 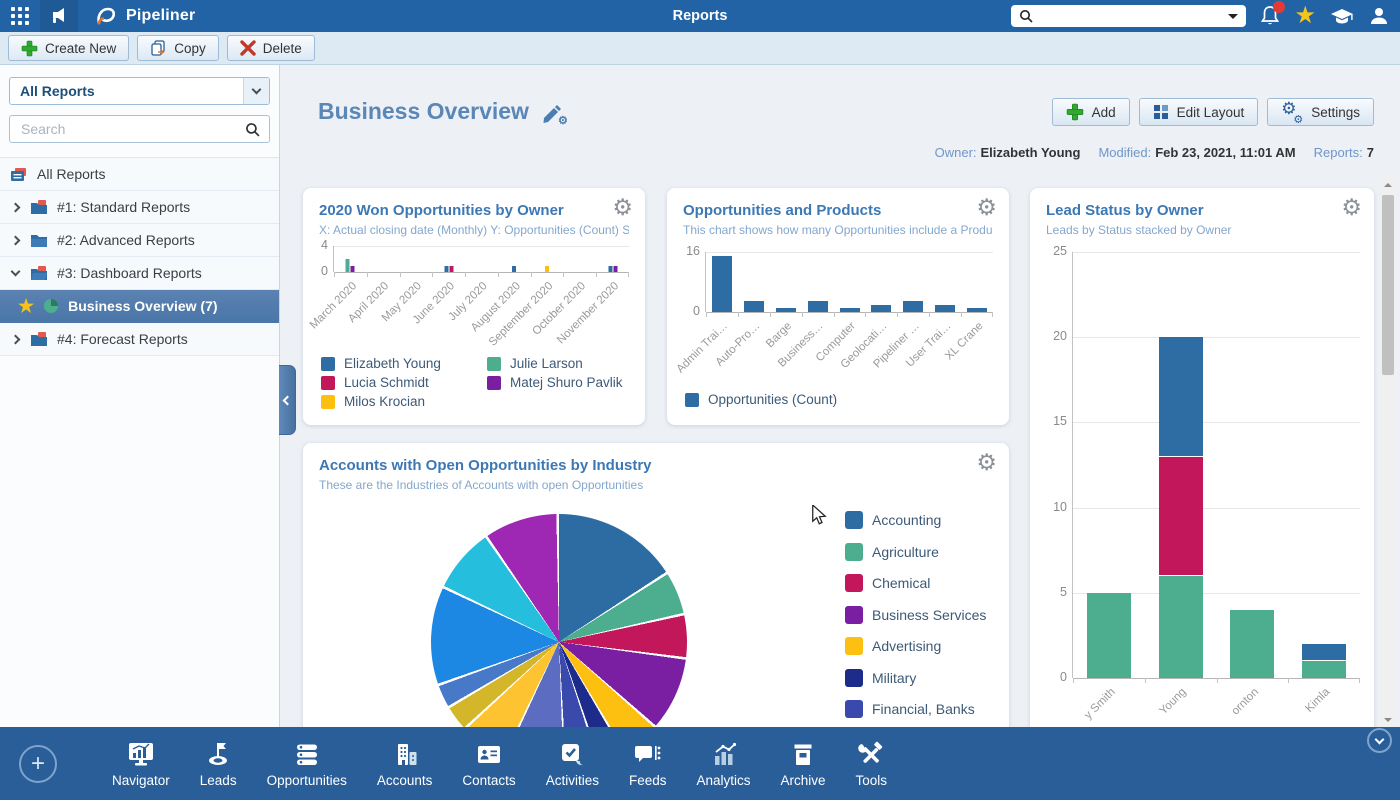 What do you see at coordinates (1379, 740) in the screenshot?
I see `collapse-bottom-bar-chevron` at bounding box center [1379, 740].